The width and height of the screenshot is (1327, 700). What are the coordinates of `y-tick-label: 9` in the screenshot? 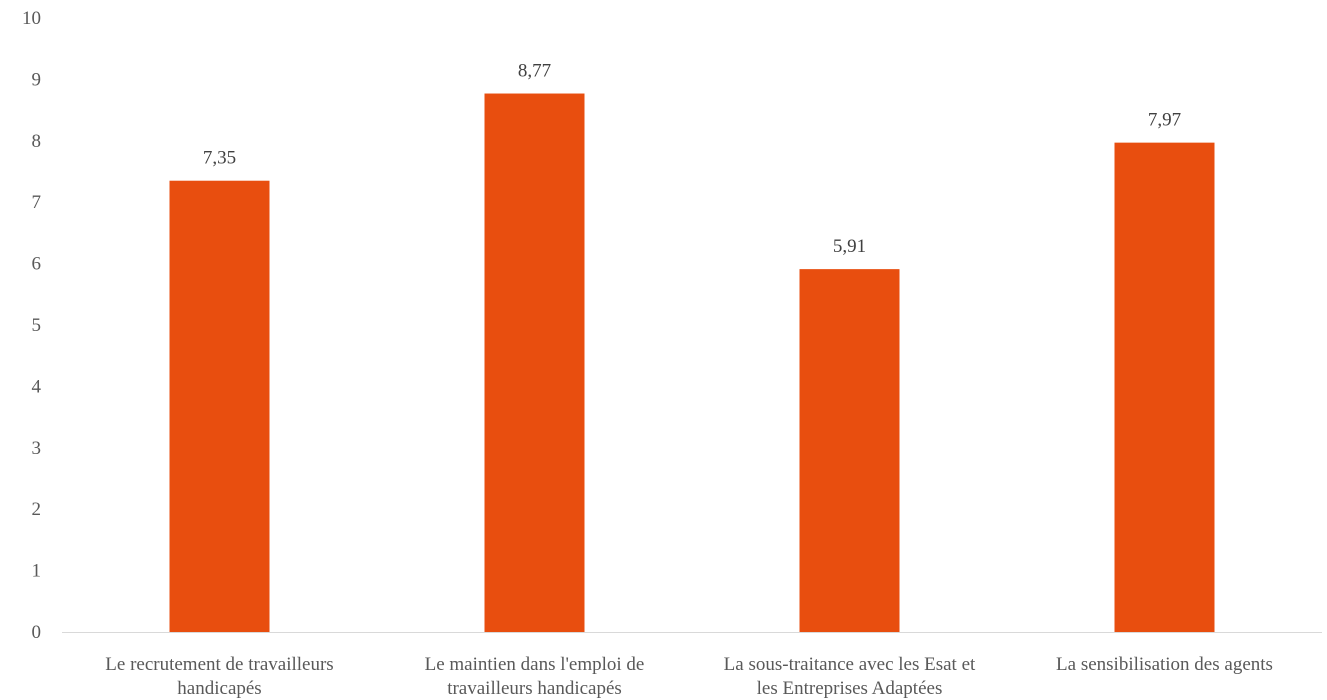 It's located at (37, 79).